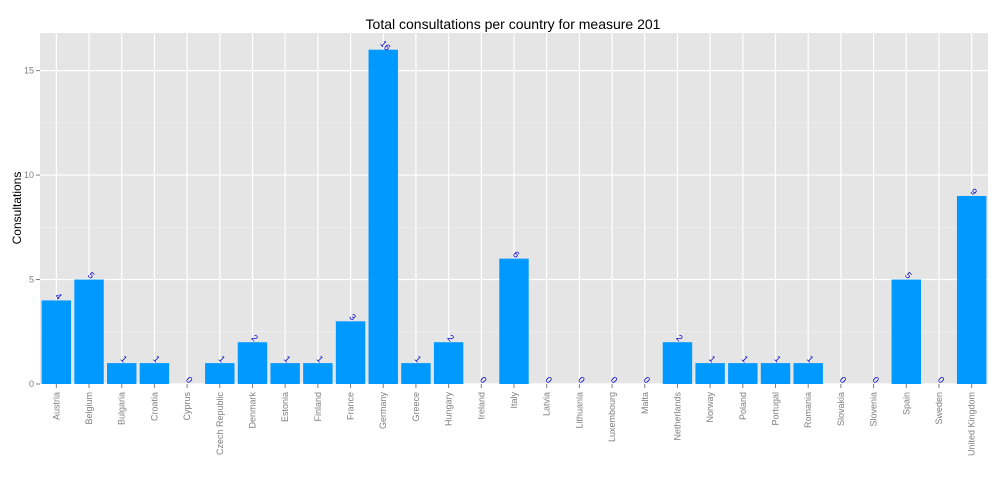 Image resolution: width=1000 pixels, height=480 pixels. I want to click on x-tick-label: Spain, so click(906, 403).